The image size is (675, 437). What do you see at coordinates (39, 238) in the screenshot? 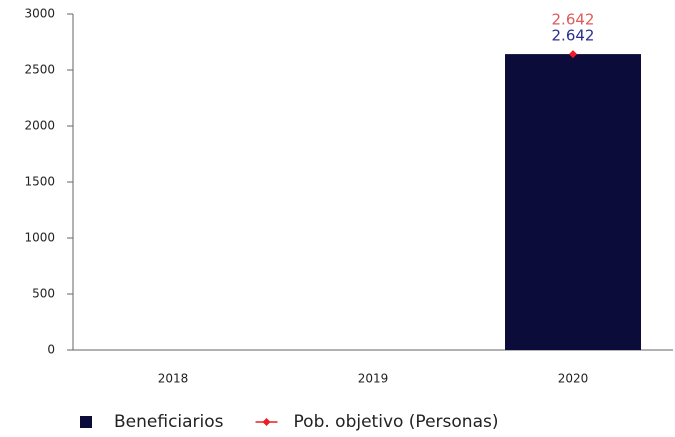
I see `y-tick-label: 1000` at bounding box center [39, 238].